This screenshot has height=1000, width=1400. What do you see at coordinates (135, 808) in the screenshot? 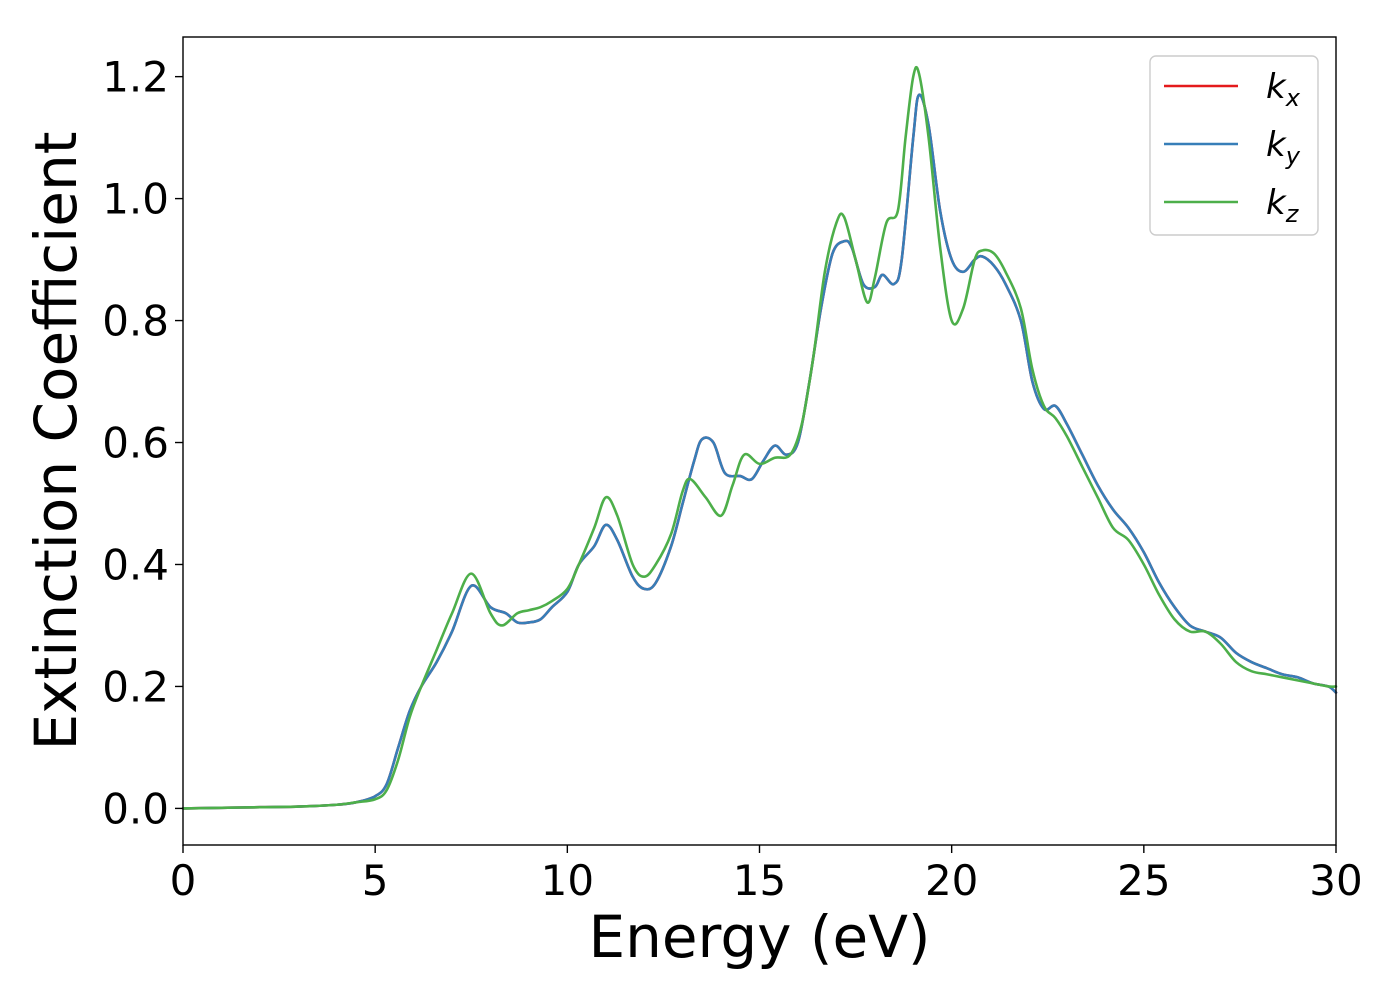
I see `y-tick-label: 0.0` at bounding box center [135, 808].